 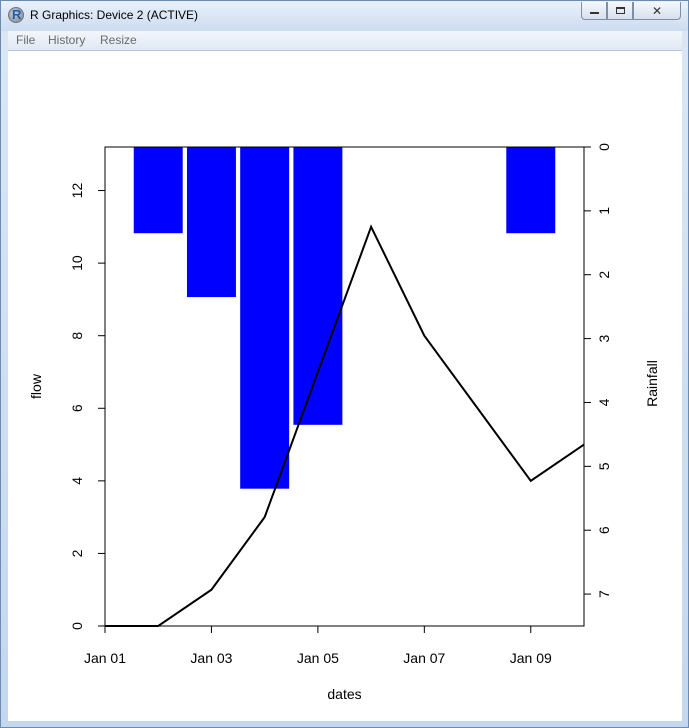 What do you see at coordinates (604, 594) in the screenshot?
I see `right-y-tick-label: 7` at bounding box center [604, 594].